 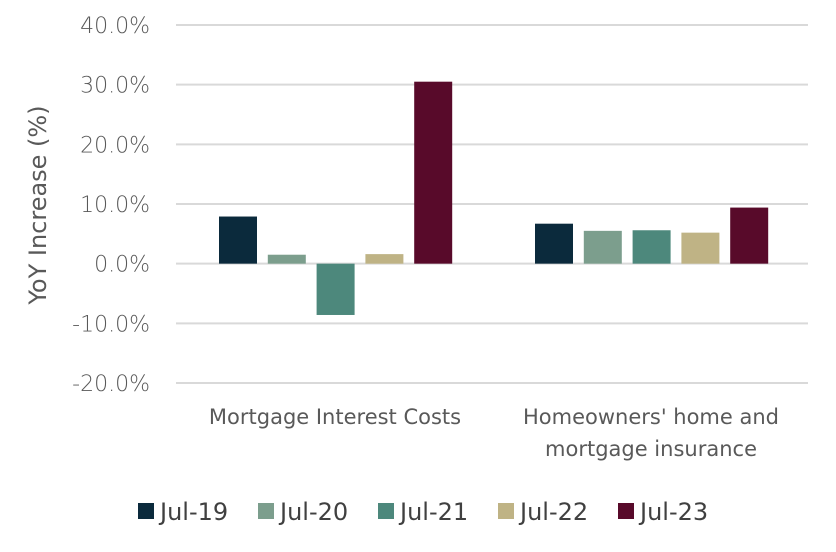 What do you see at coordinates (115, 86) in the screenshot?
I see `y-tick-label: 30.0%` at bounding box center [115, 86].